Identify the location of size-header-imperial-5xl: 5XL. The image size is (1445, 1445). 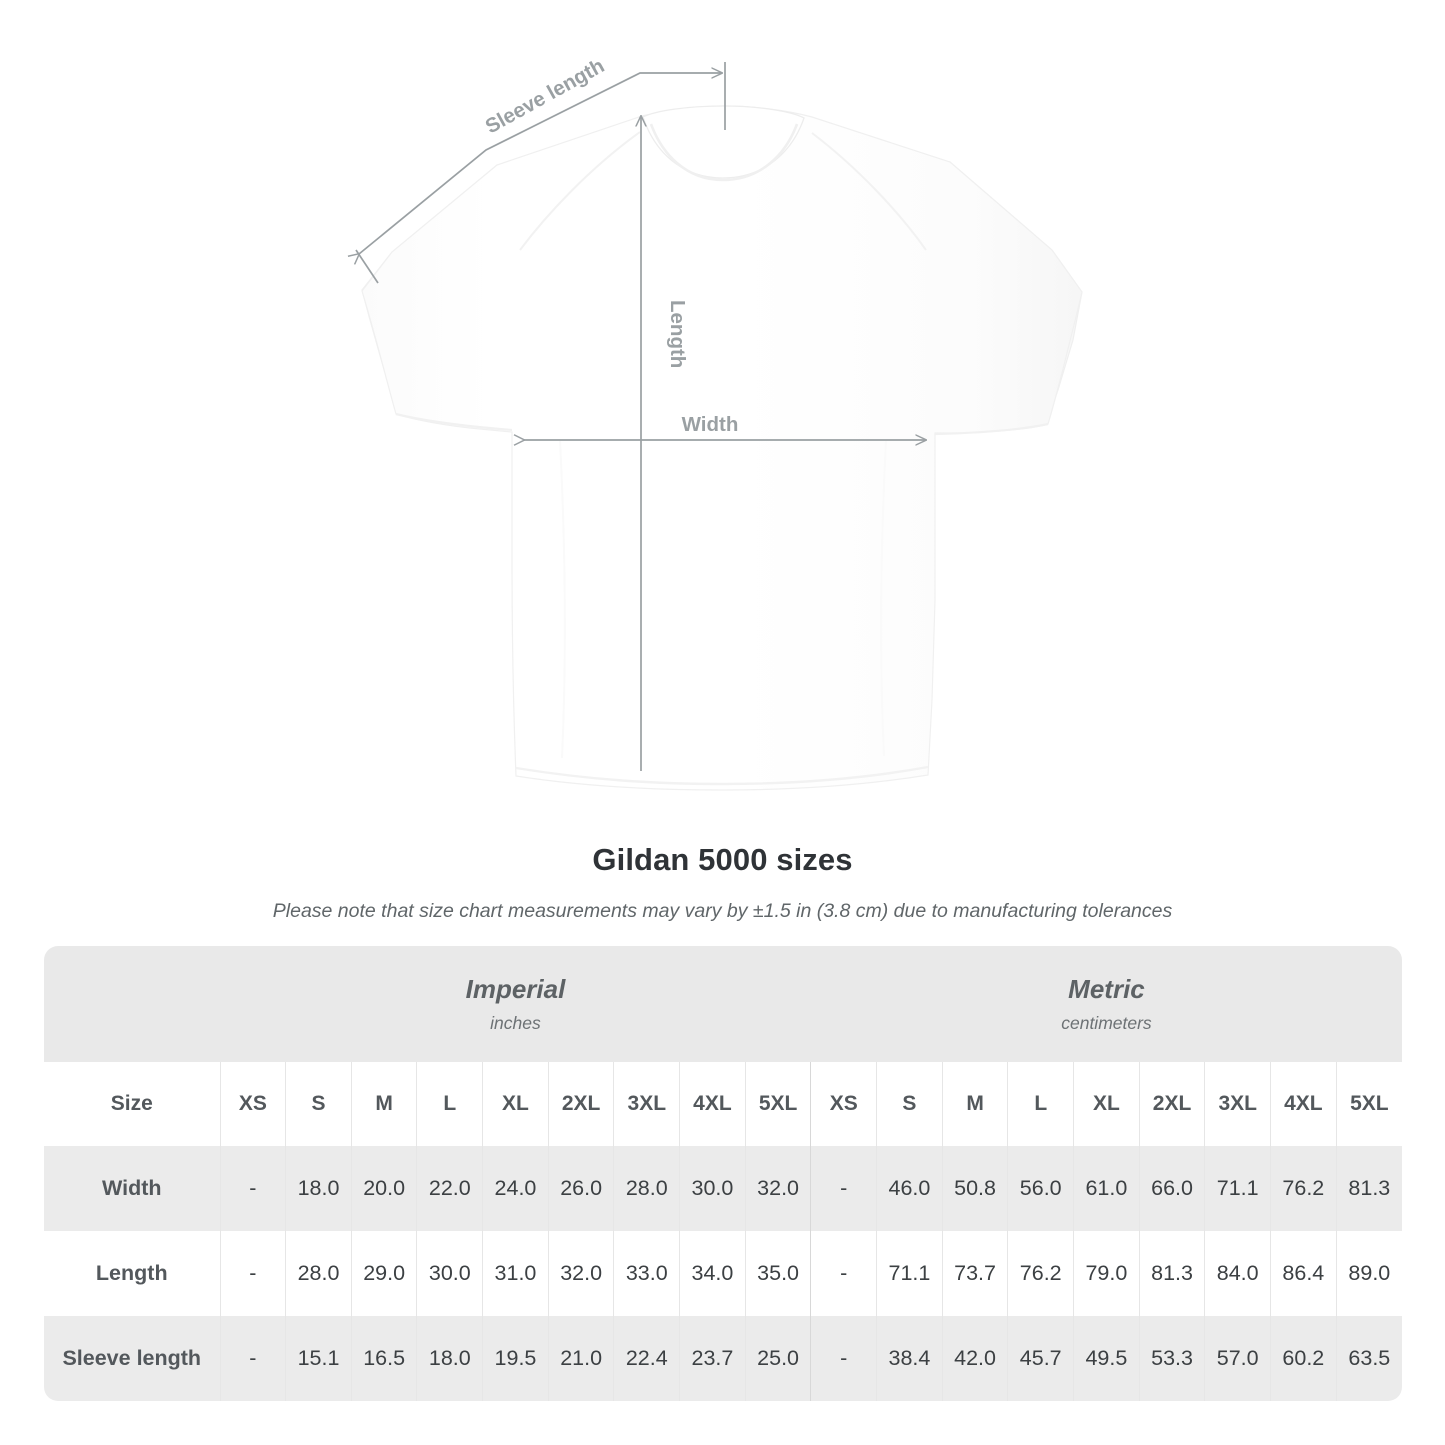
(777, 1104).